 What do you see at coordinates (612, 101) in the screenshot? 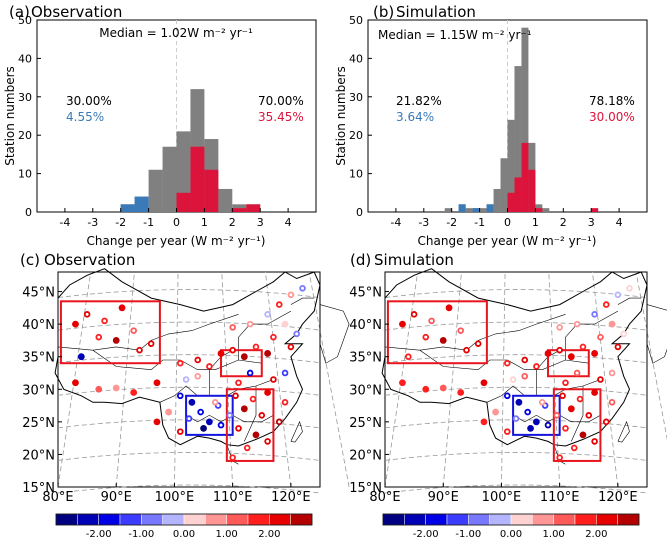
I see `positive-total-percent: 78.18%` at bounding box center [612, 101].